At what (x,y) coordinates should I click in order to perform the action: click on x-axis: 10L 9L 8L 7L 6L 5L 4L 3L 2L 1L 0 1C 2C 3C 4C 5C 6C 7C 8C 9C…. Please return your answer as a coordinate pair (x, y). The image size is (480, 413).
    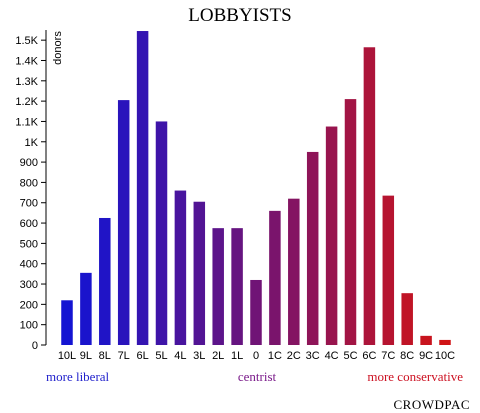
    Looking at the image, I should click on (256, 356).